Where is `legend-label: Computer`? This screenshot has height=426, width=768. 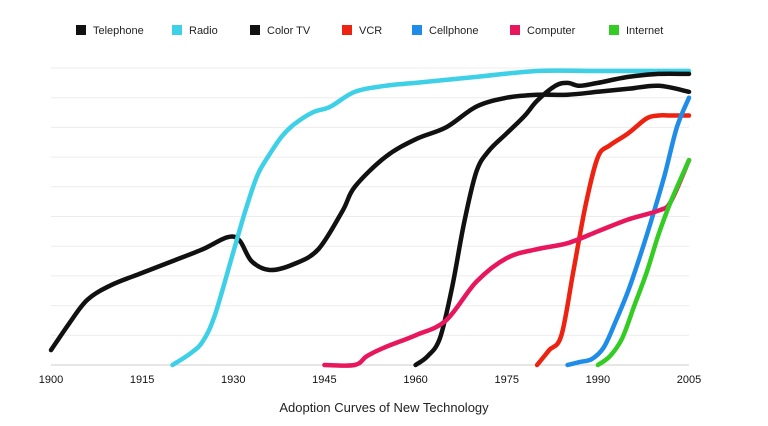 legend-label: Computer is located at coordinates (551, 31).